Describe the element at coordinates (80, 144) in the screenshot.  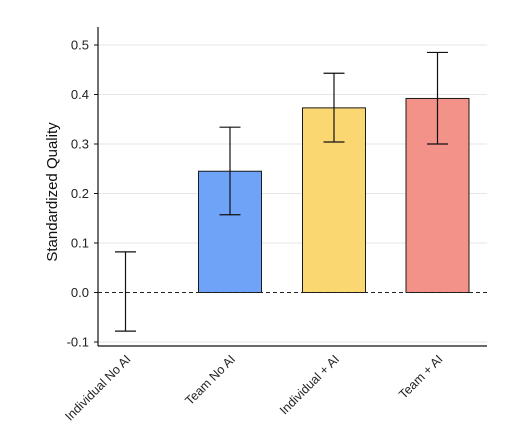
I see `y-tick-label: 0.3` at that location.